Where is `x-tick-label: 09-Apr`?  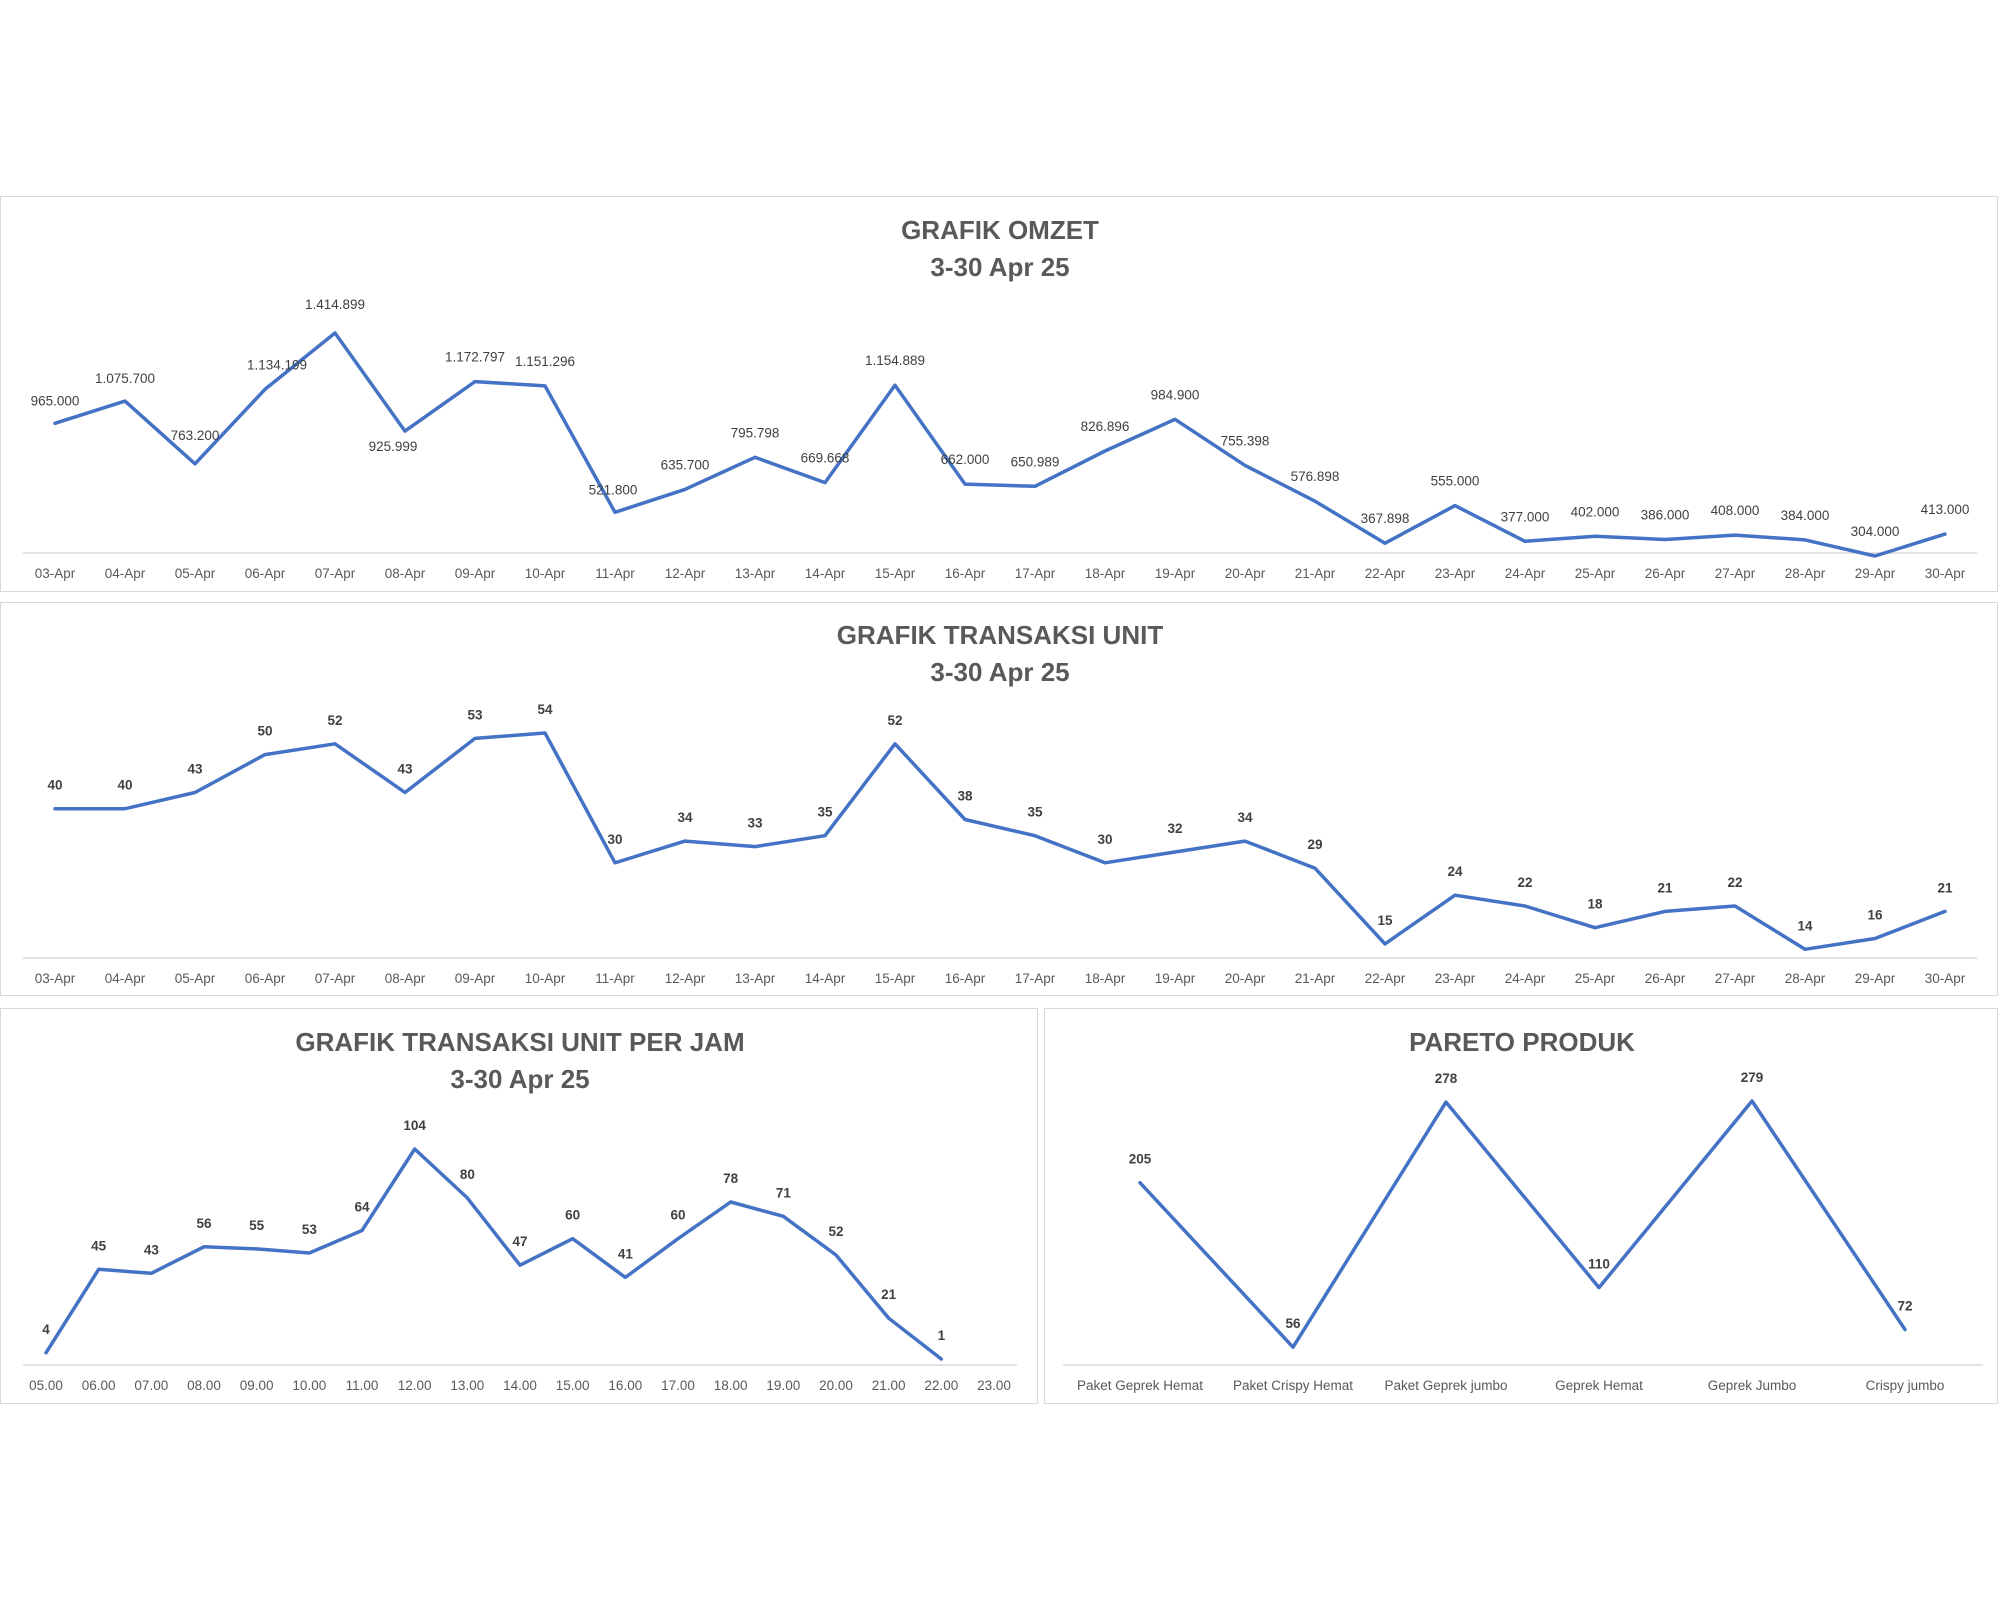
x-tick-label: 09-Apr is located at coordinates (475, 978).